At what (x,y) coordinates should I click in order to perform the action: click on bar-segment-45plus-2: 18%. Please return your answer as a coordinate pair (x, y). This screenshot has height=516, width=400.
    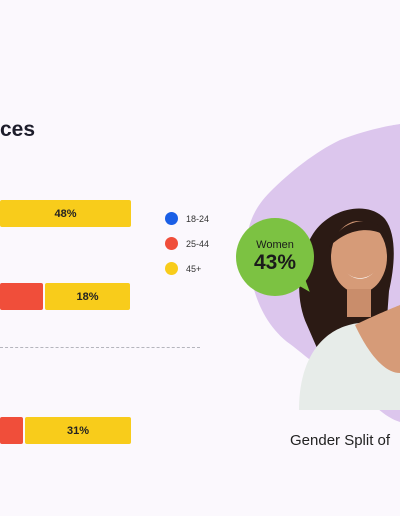
    Looking at the image, I should click on (87, 296).